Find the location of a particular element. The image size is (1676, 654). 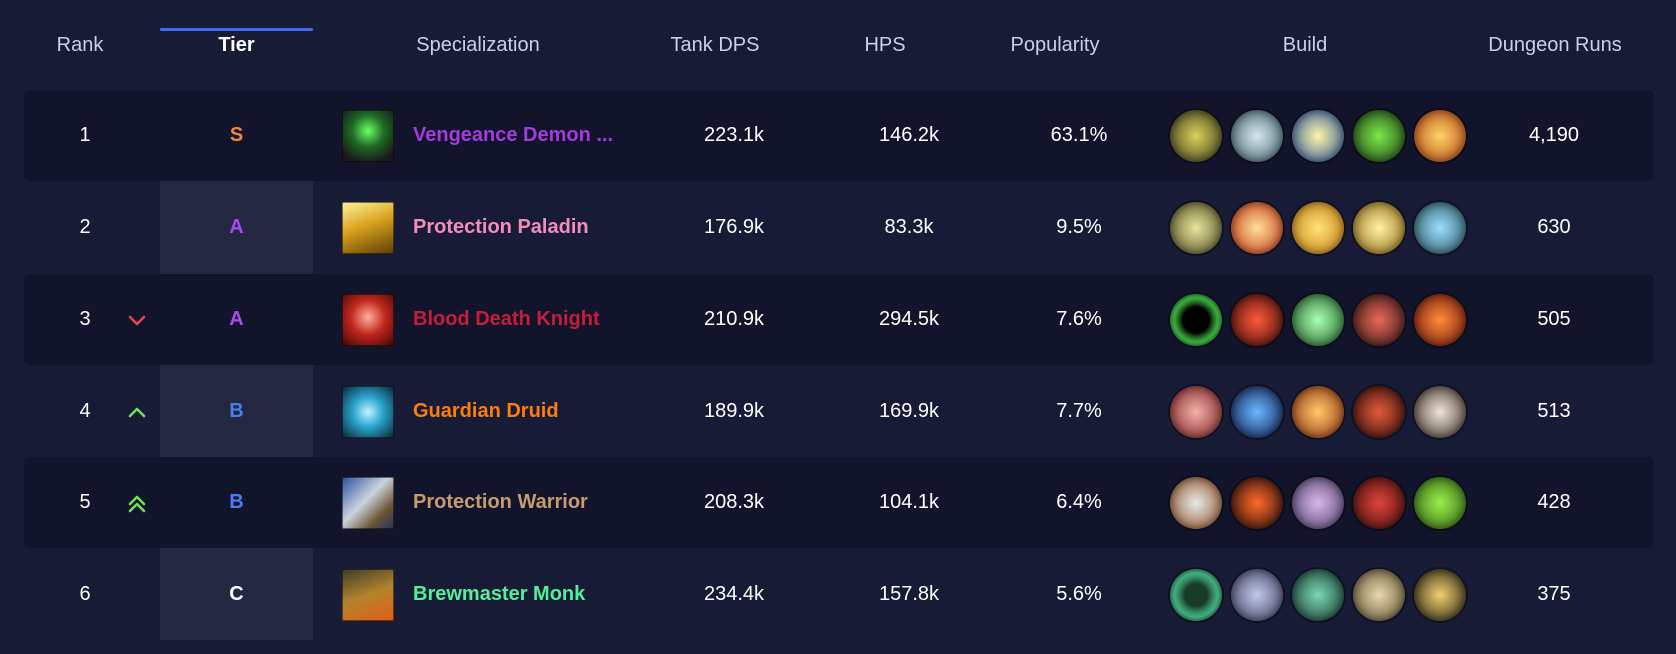

header-tank-dps: Tank DPS is located at coordinates (715, 44).